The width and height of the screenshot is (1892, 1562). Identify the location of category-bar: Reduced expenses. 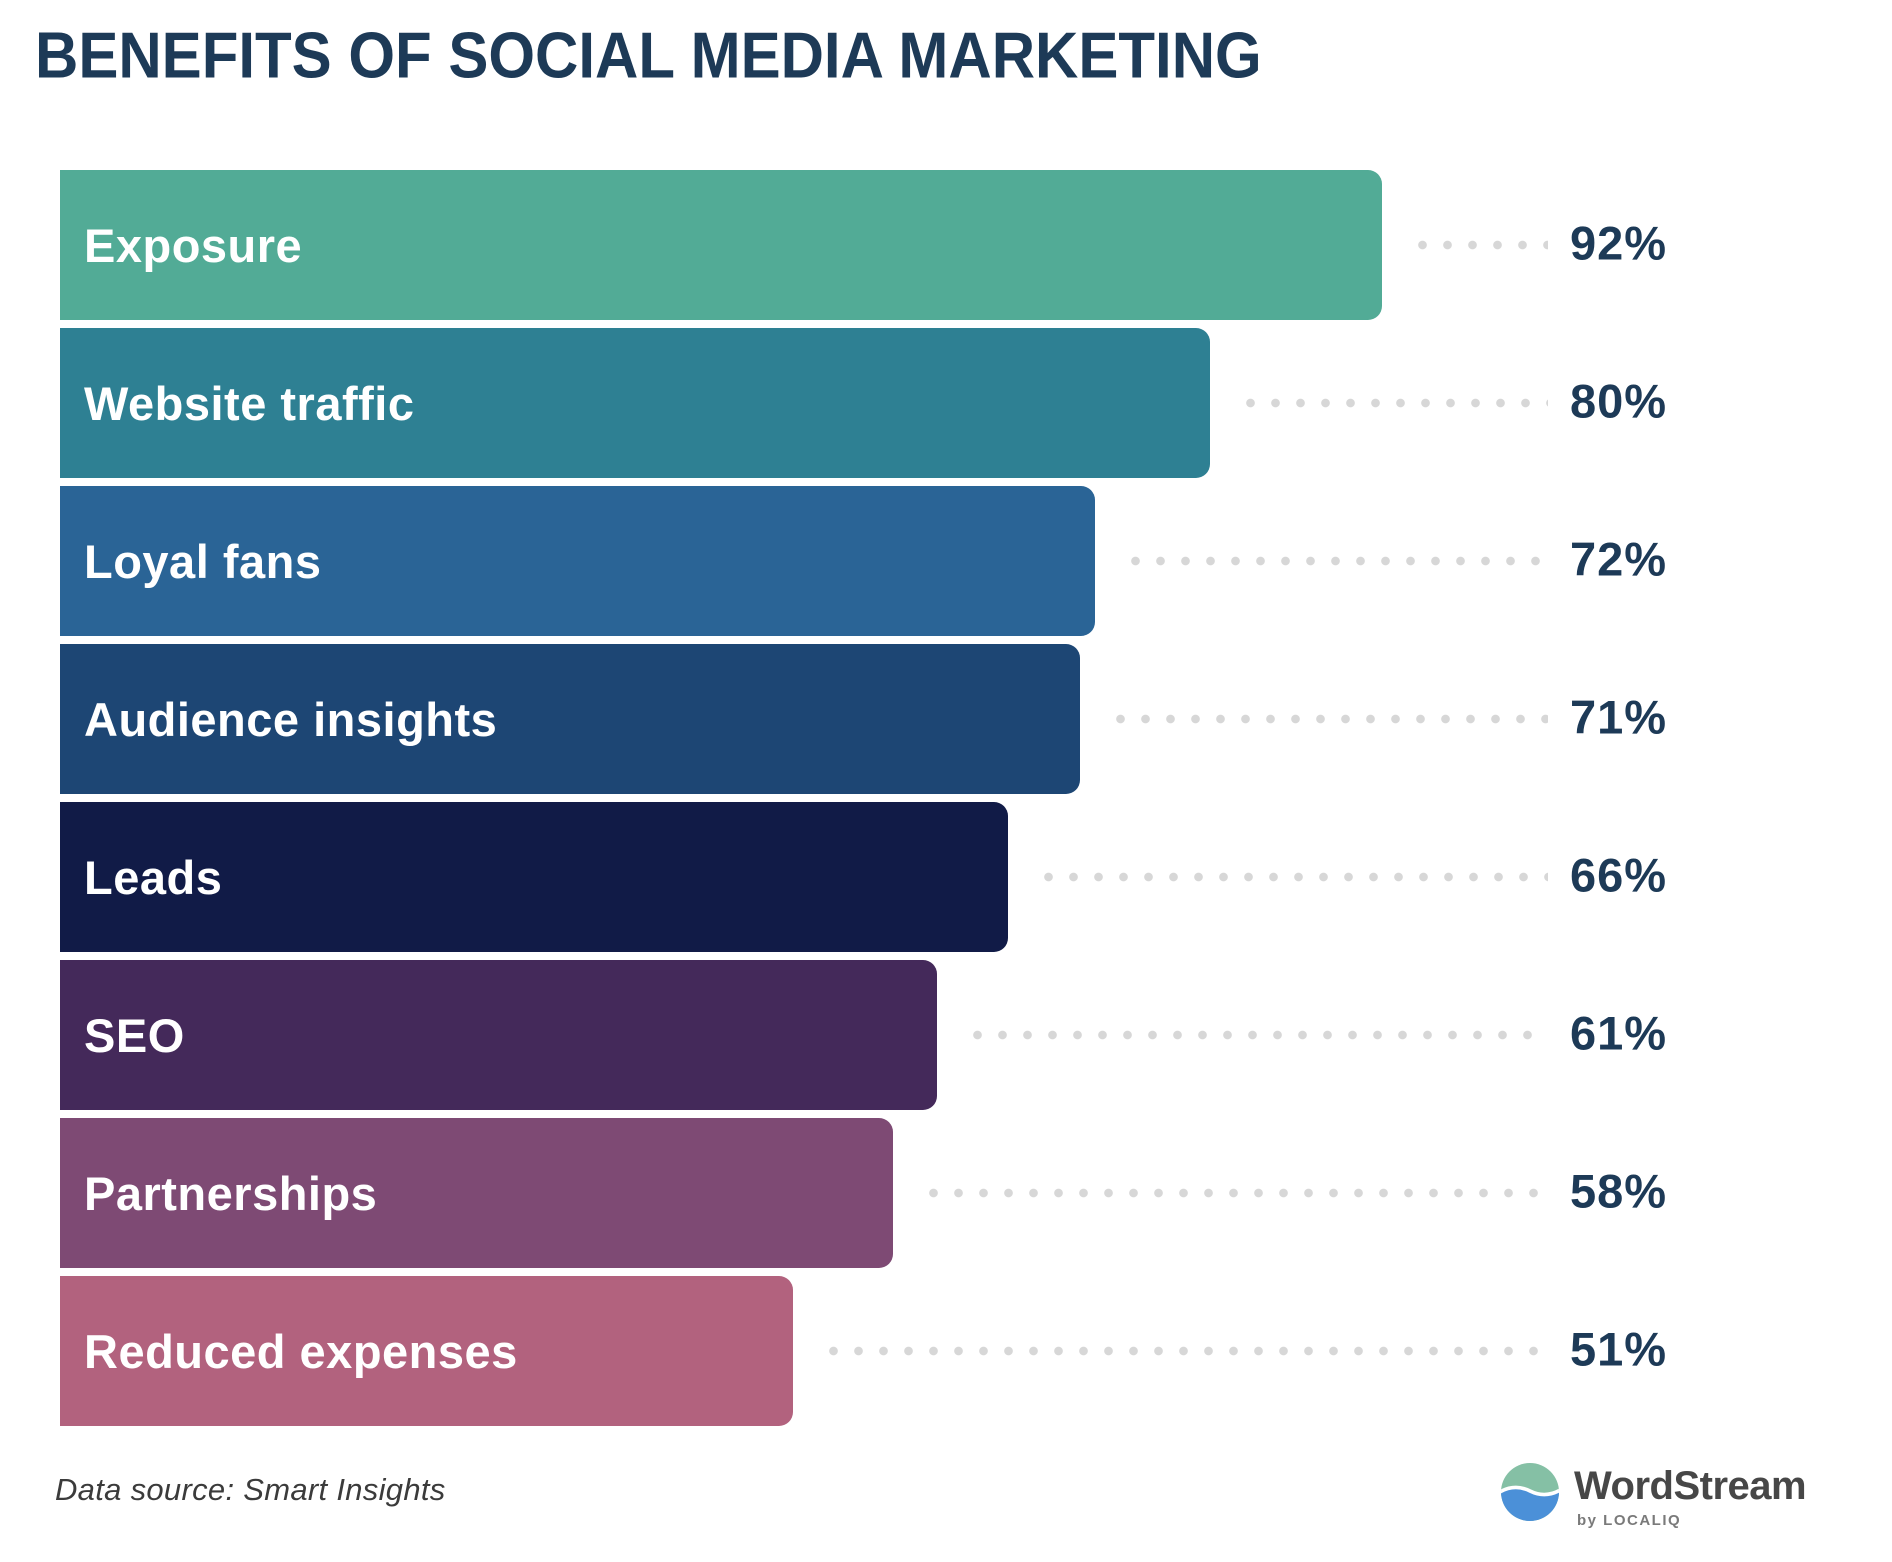
(426, 1351).